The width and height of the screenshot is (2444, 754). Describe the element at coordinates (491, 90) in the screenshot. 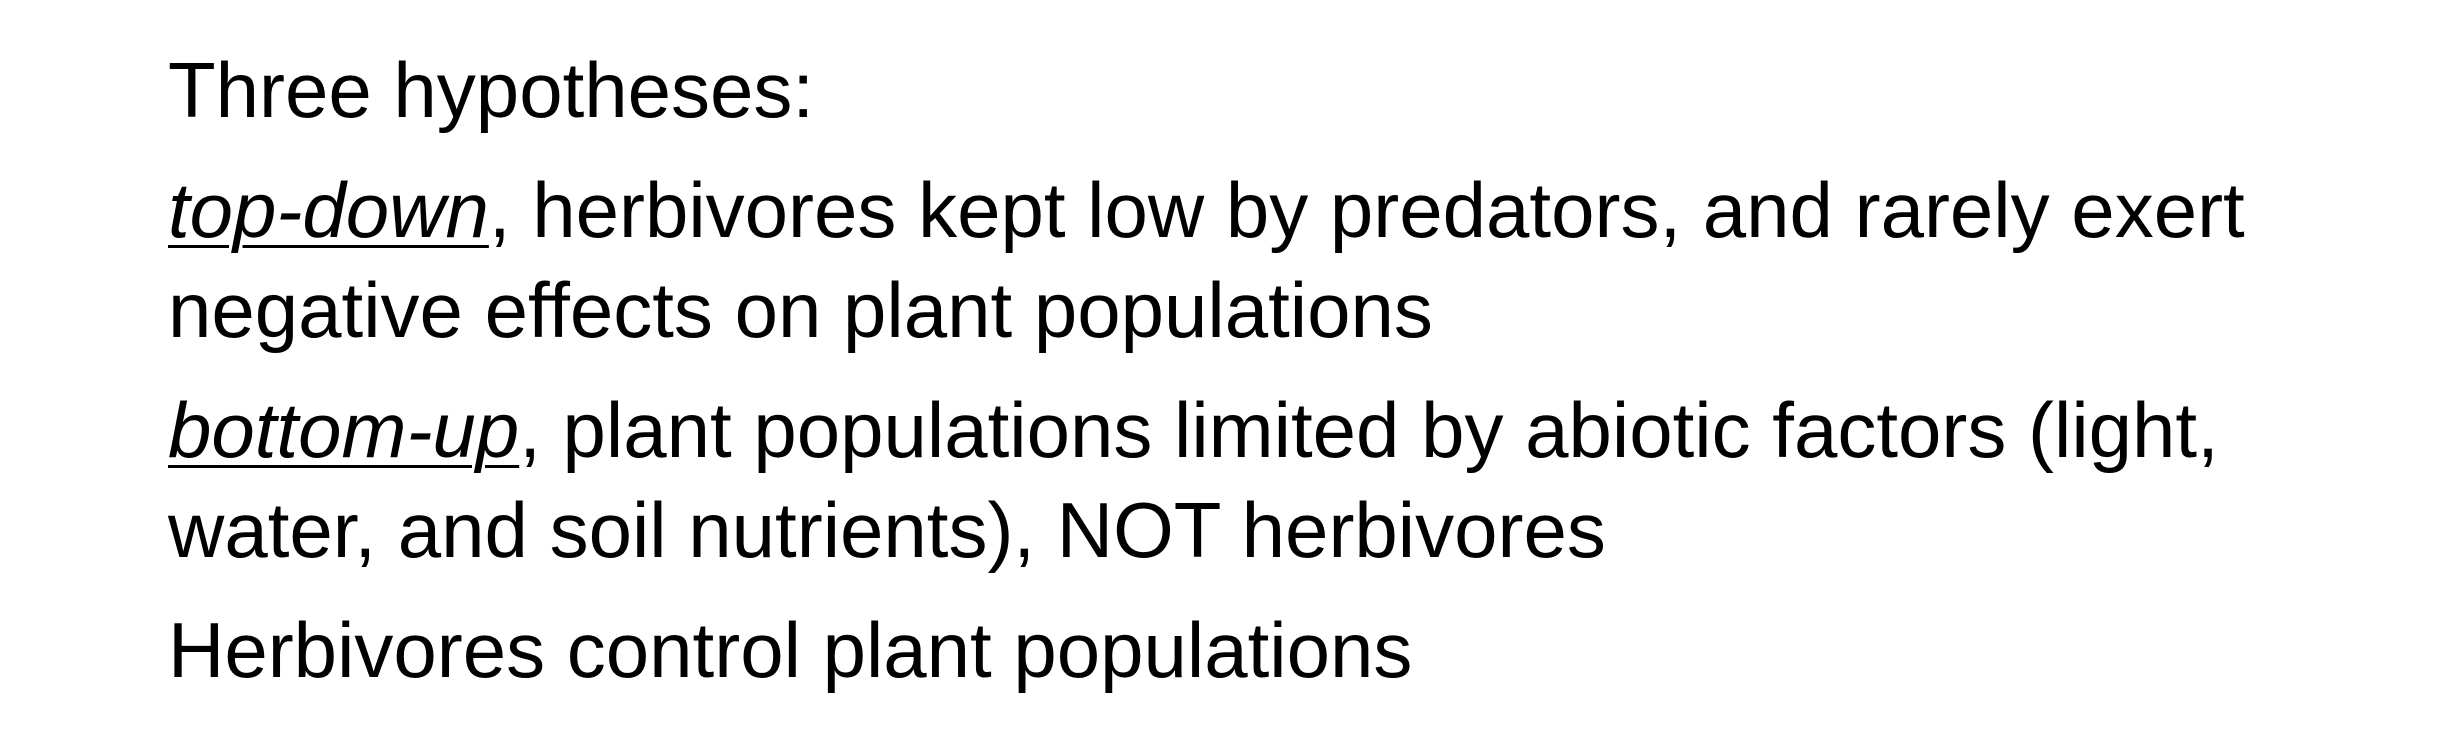

I see `heading: Three hypotheses:` at that location.